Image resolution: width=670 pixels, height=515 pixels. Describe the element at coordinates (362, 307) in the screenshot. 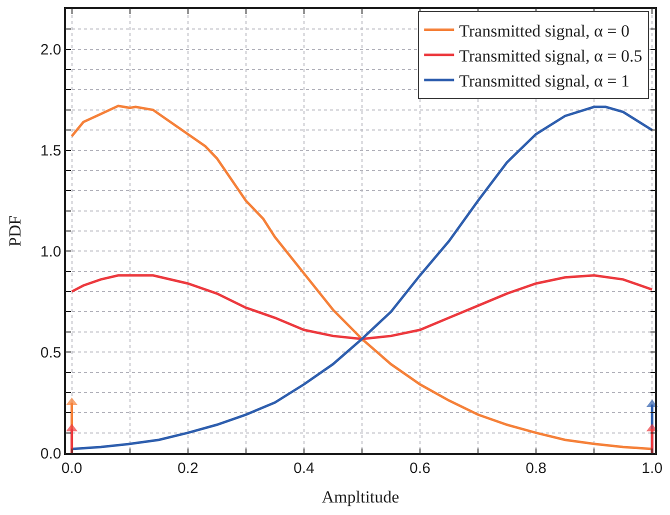

I see `line-series` at that location.